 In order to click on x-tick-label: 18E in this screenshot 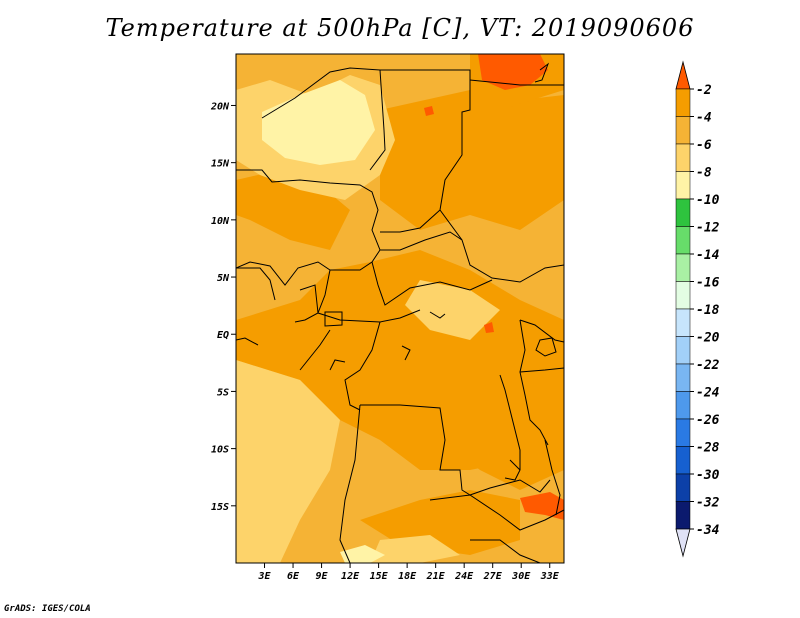, I will do `click(407, 576)`.